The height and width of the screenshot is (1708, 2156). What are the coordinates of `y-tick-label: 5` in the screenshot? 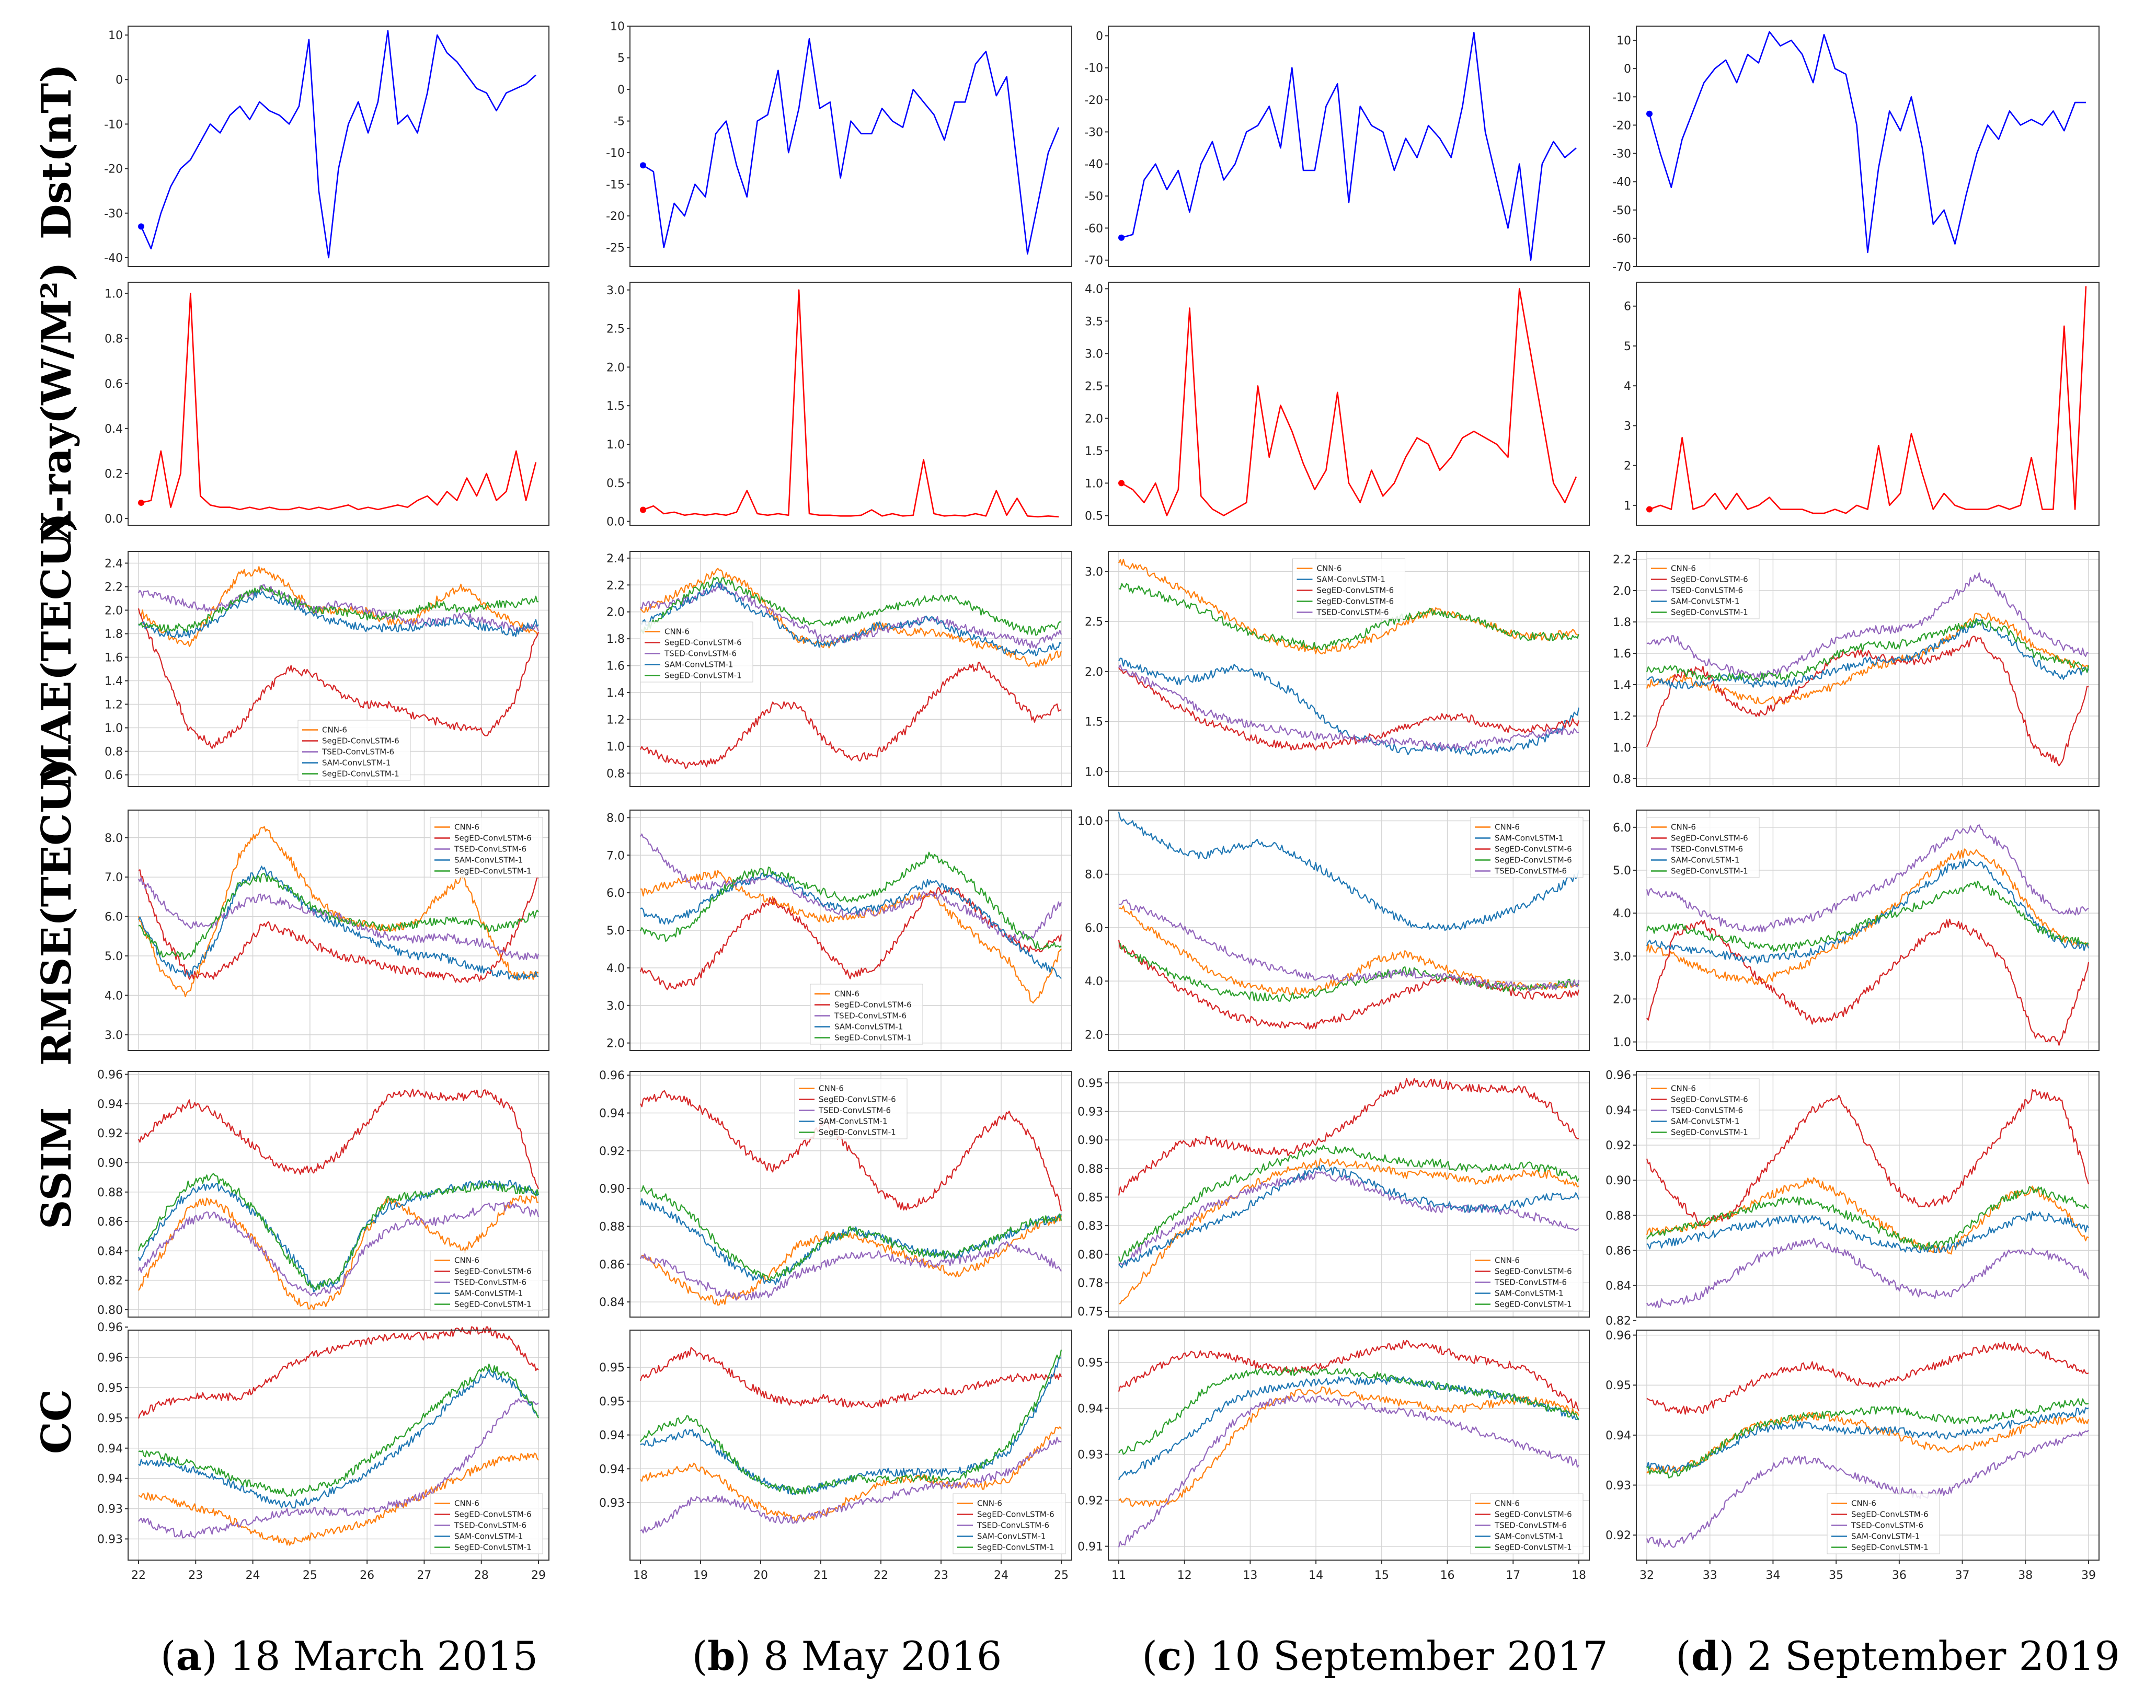 It's located at (621, 58).